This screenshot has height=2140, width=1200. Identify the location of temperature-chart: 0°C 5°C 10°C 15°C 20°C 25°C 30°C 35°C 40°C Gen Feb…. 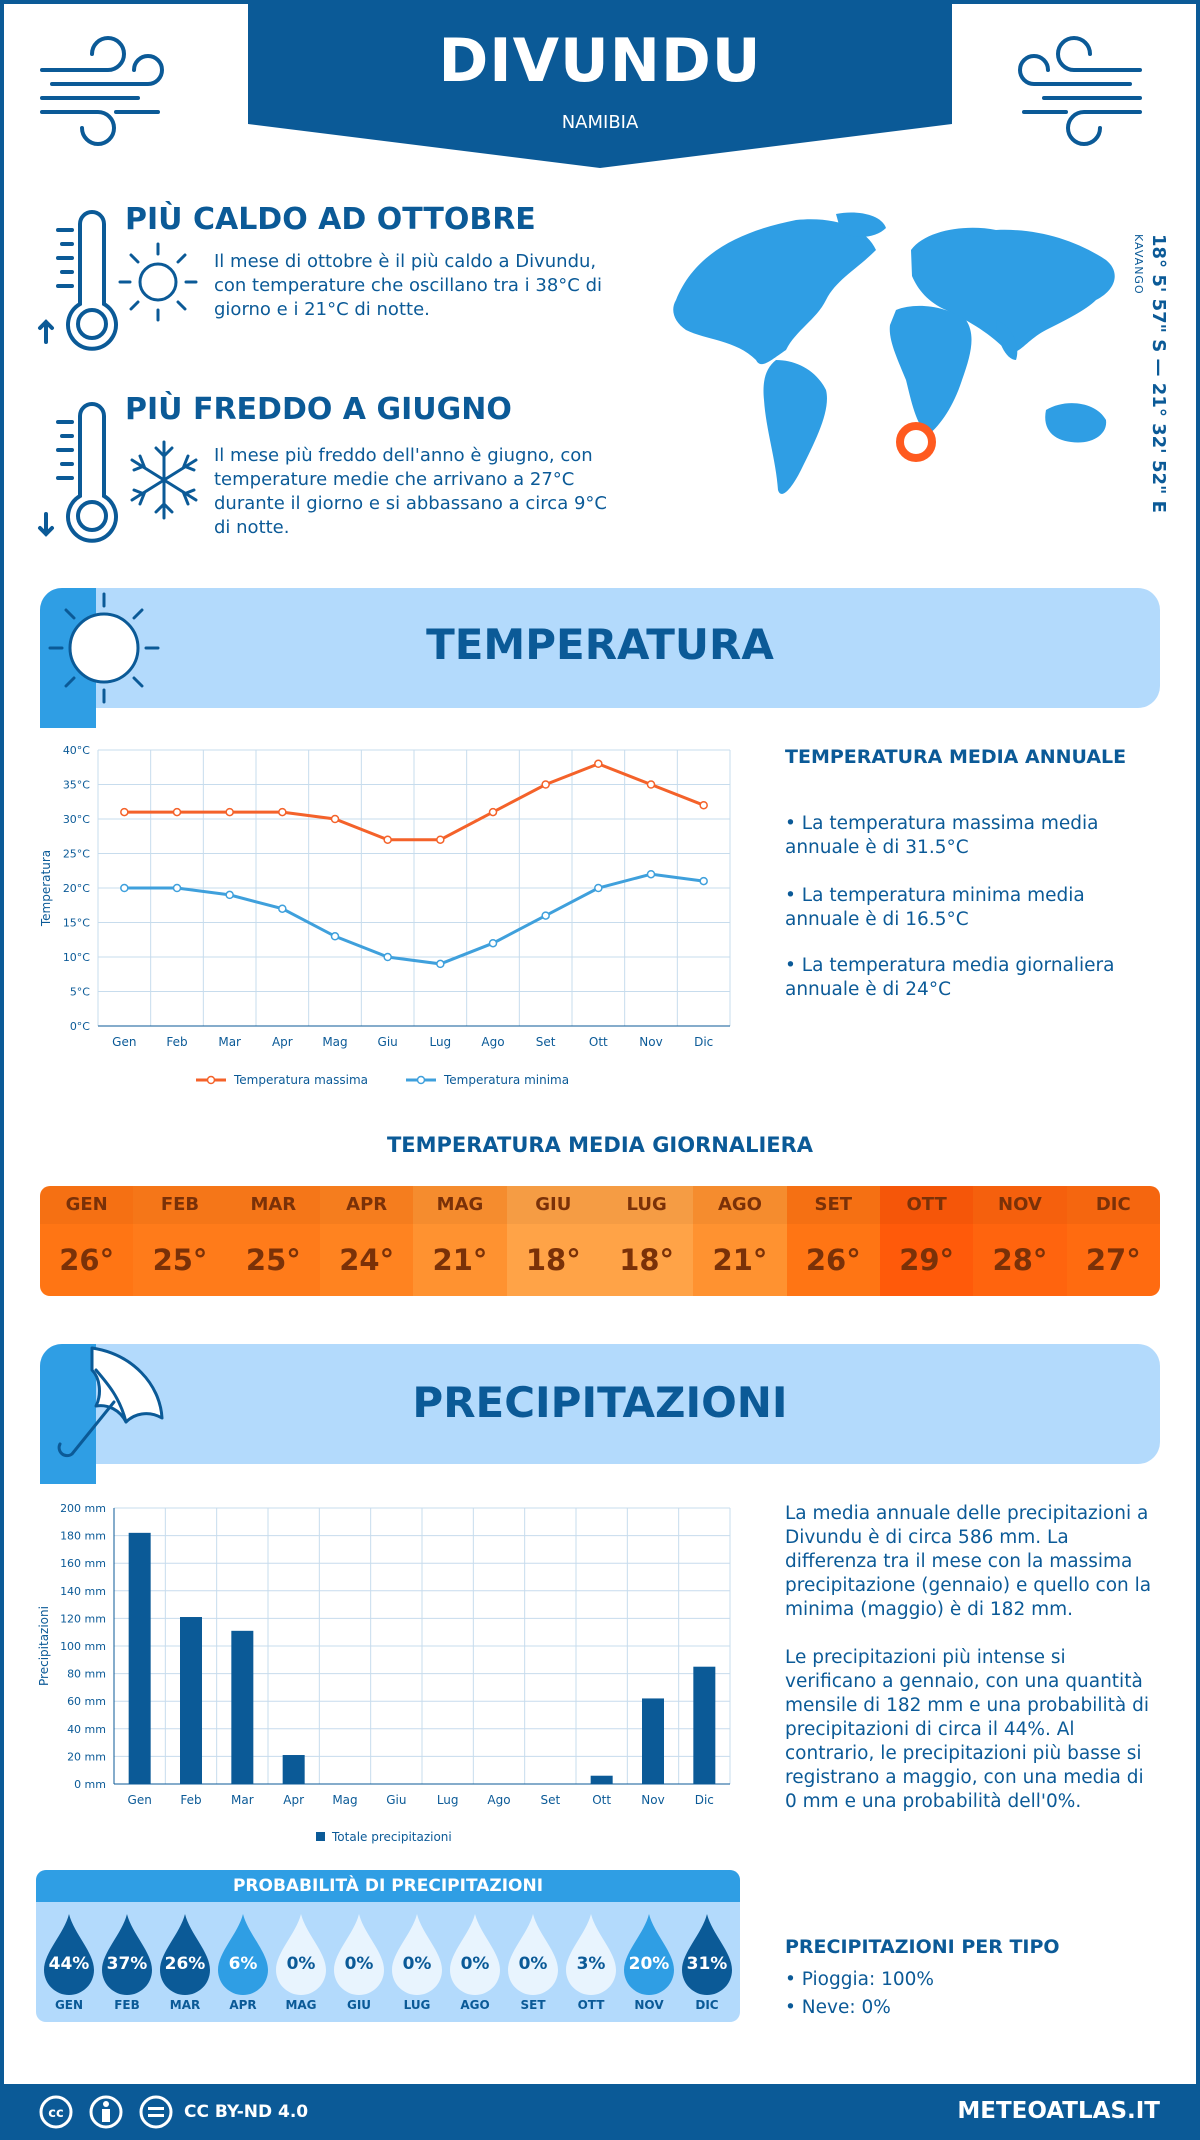
(385, 915).